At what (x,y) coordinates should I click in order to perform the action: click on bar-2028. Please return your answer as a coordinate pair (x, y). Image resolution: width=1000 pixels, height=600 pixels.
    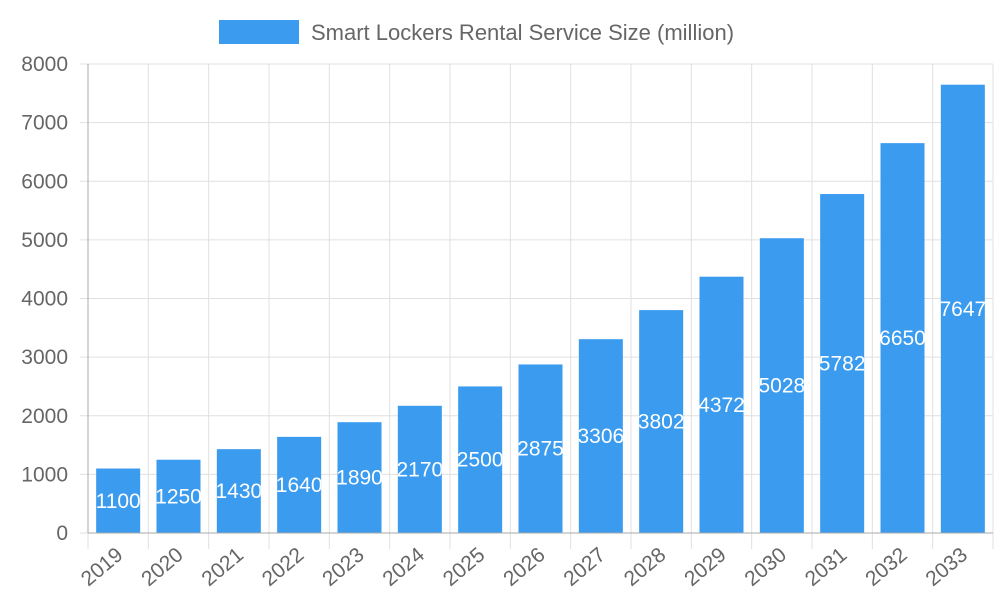
    Looking at the image, I should click on (661, 421).